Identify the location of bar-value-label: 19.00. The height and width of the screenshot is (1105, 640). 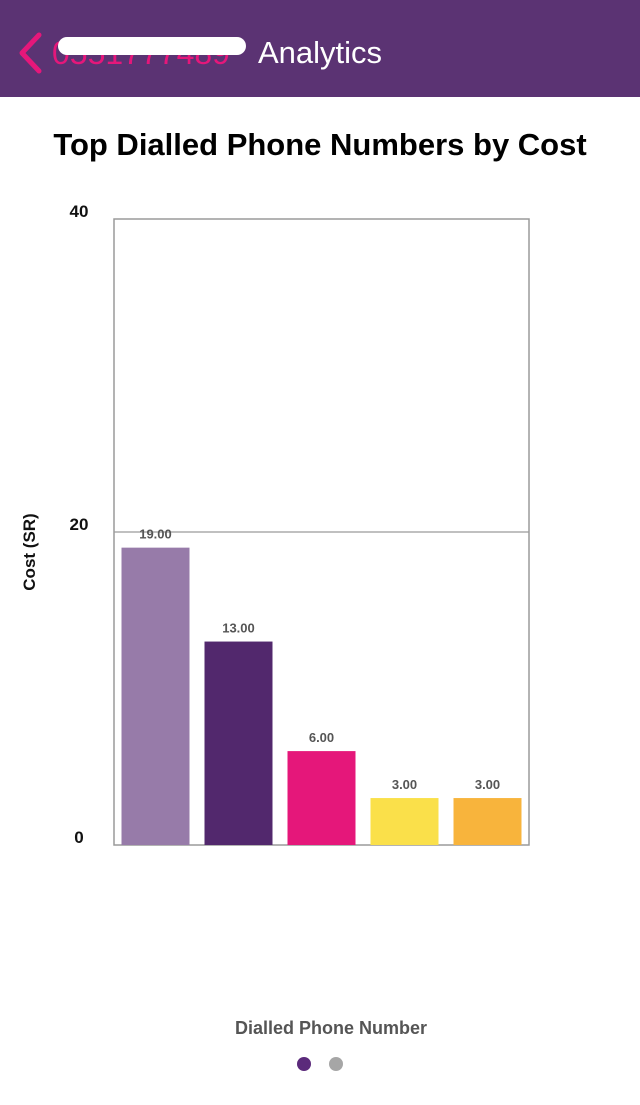
(155, 534).